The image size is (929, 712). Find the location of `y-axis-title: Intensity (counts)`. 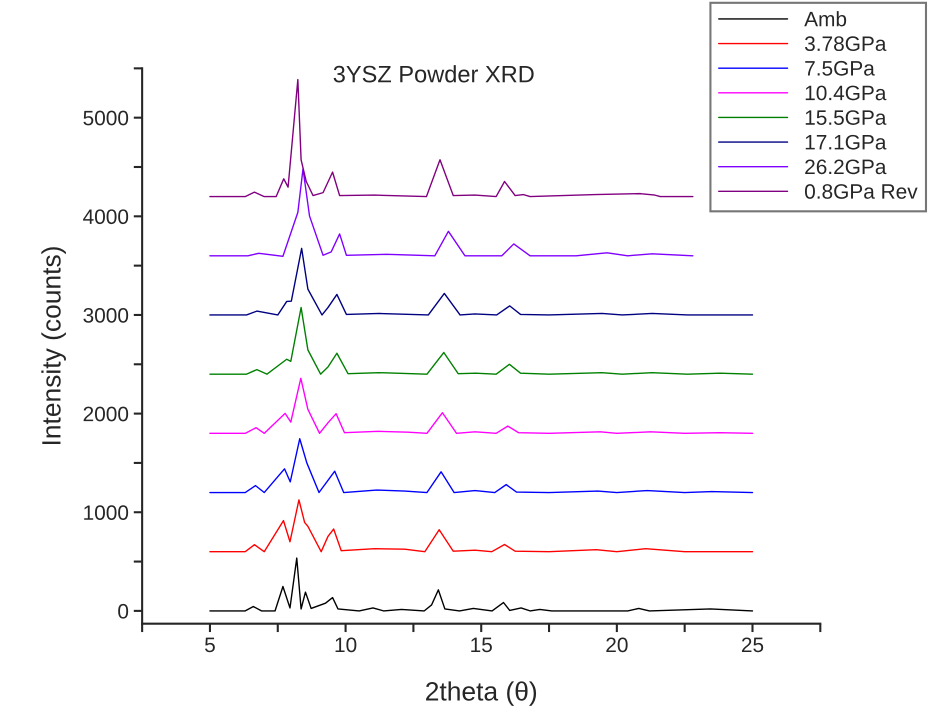

y-axis-title: Intensity (counts) is located at coordinates (53, 345).